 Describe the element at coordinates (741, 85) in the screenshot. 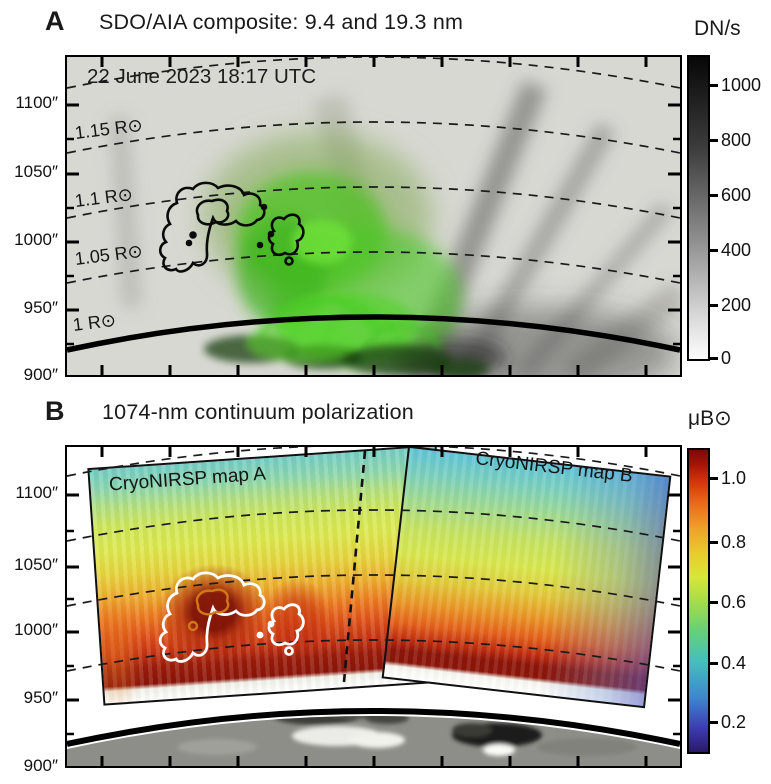

I see `cbar-a-label-1000: 1000` at that location.